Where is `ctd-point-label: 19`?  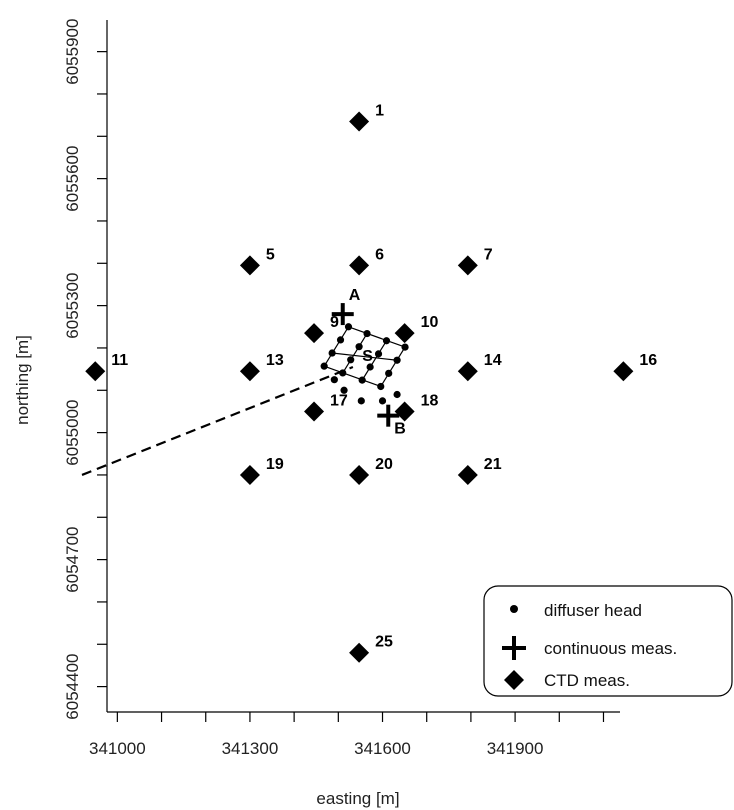
ctd-point-label: 19 is located at coordinates (275, 464).